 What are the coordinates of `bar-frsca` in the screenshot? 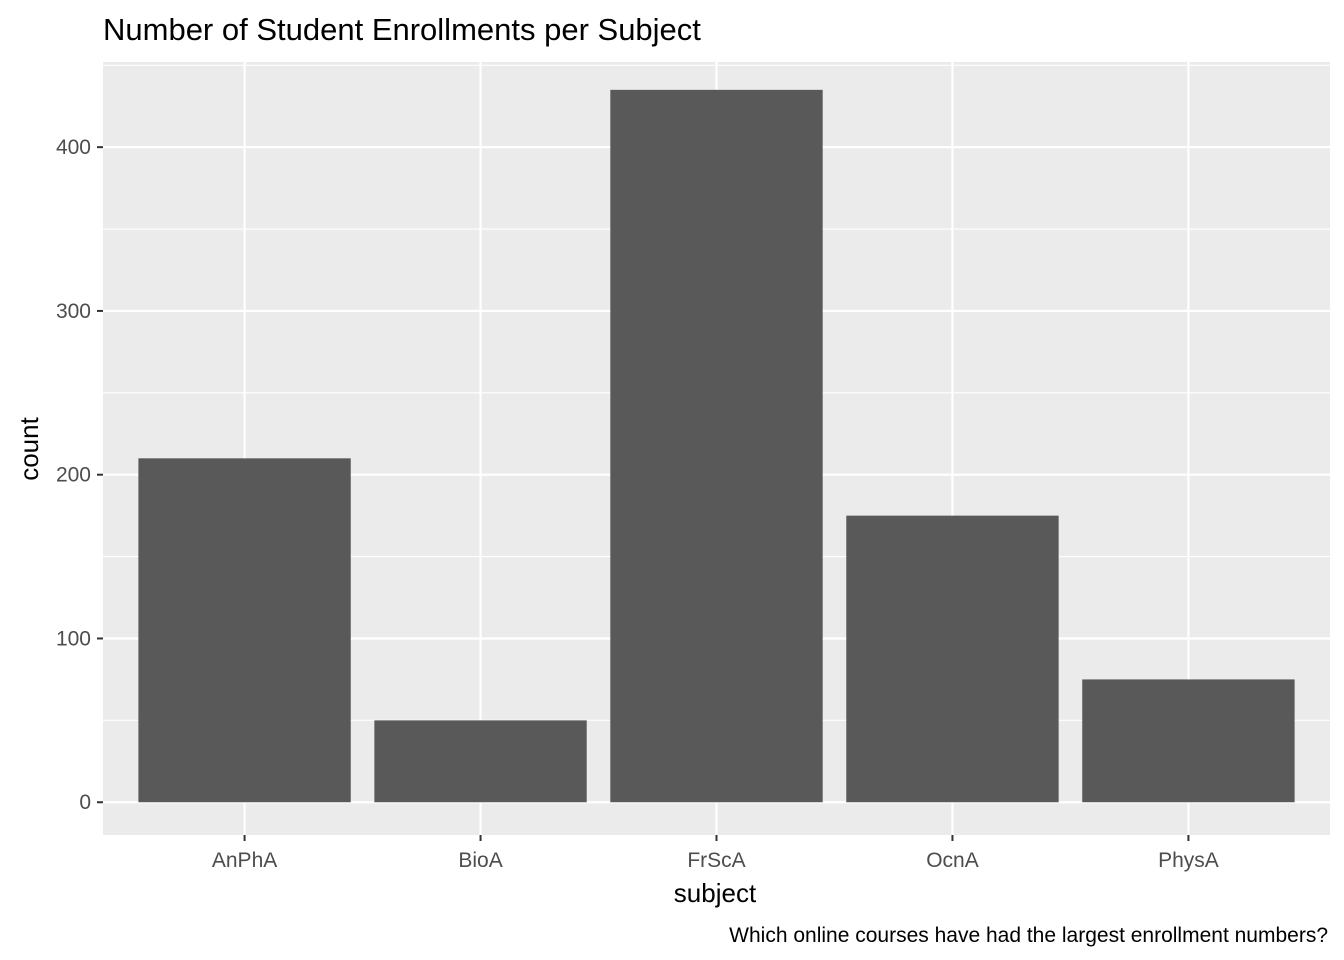 It's located at (716, 446).